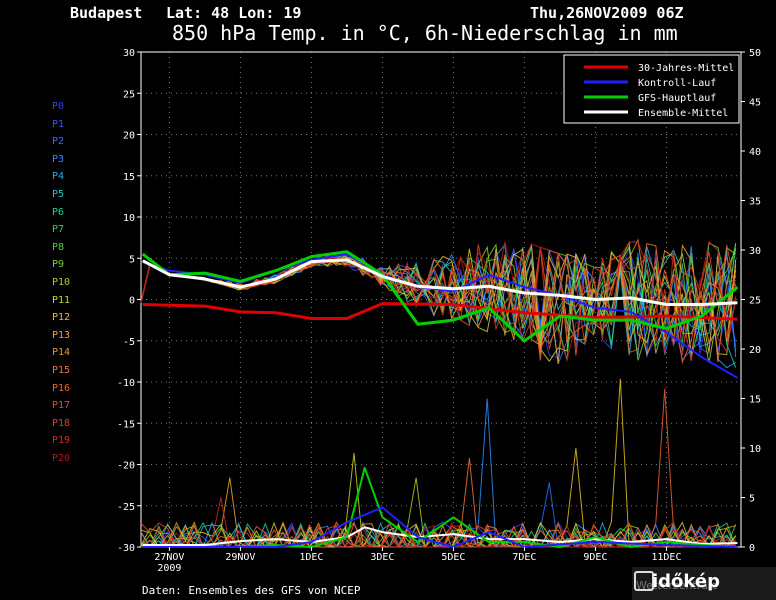 Image resolution: width=776 pixels, height=600 pixels. Describe the element at coordinates (755, 400) in the screenshot. I see `y-right-tick-label: 15` at that location.